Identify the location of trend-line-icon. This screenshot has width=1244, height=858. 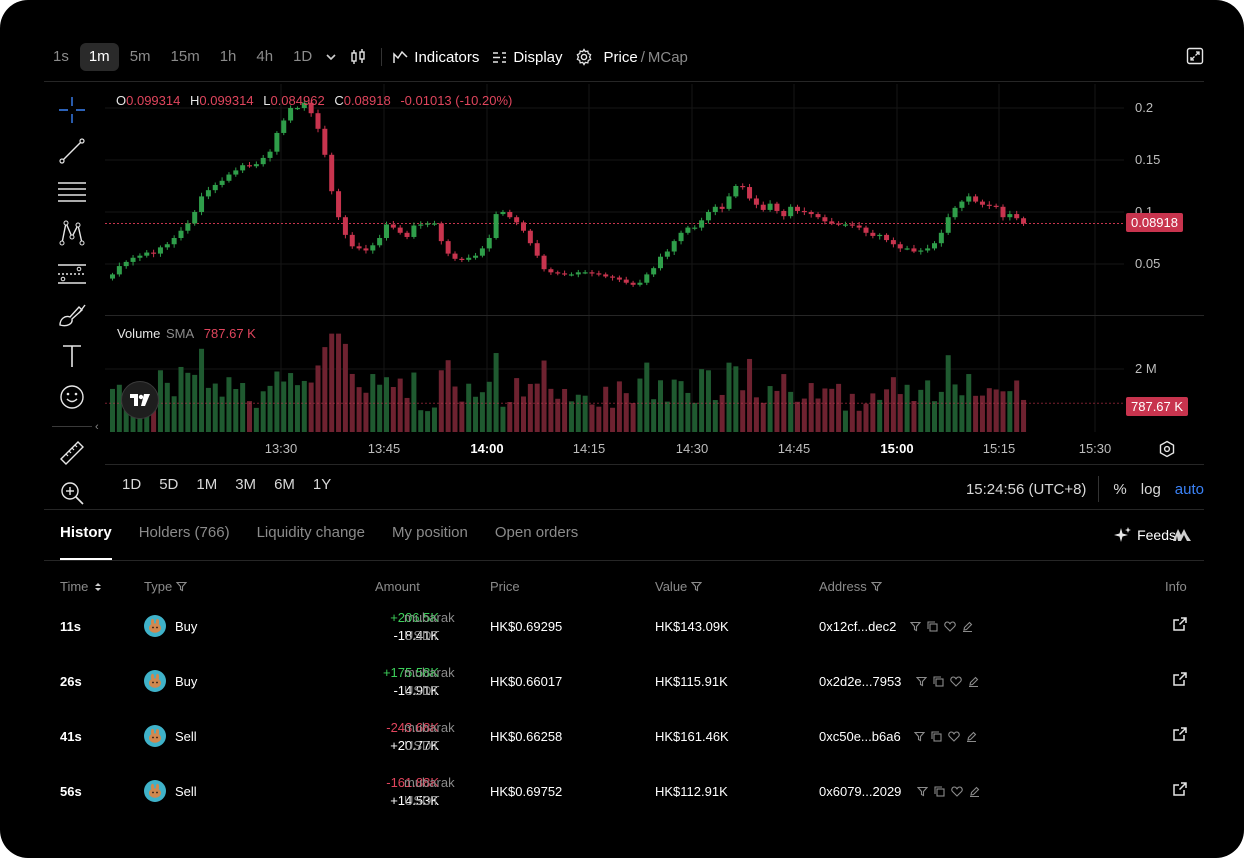
(72, 151).